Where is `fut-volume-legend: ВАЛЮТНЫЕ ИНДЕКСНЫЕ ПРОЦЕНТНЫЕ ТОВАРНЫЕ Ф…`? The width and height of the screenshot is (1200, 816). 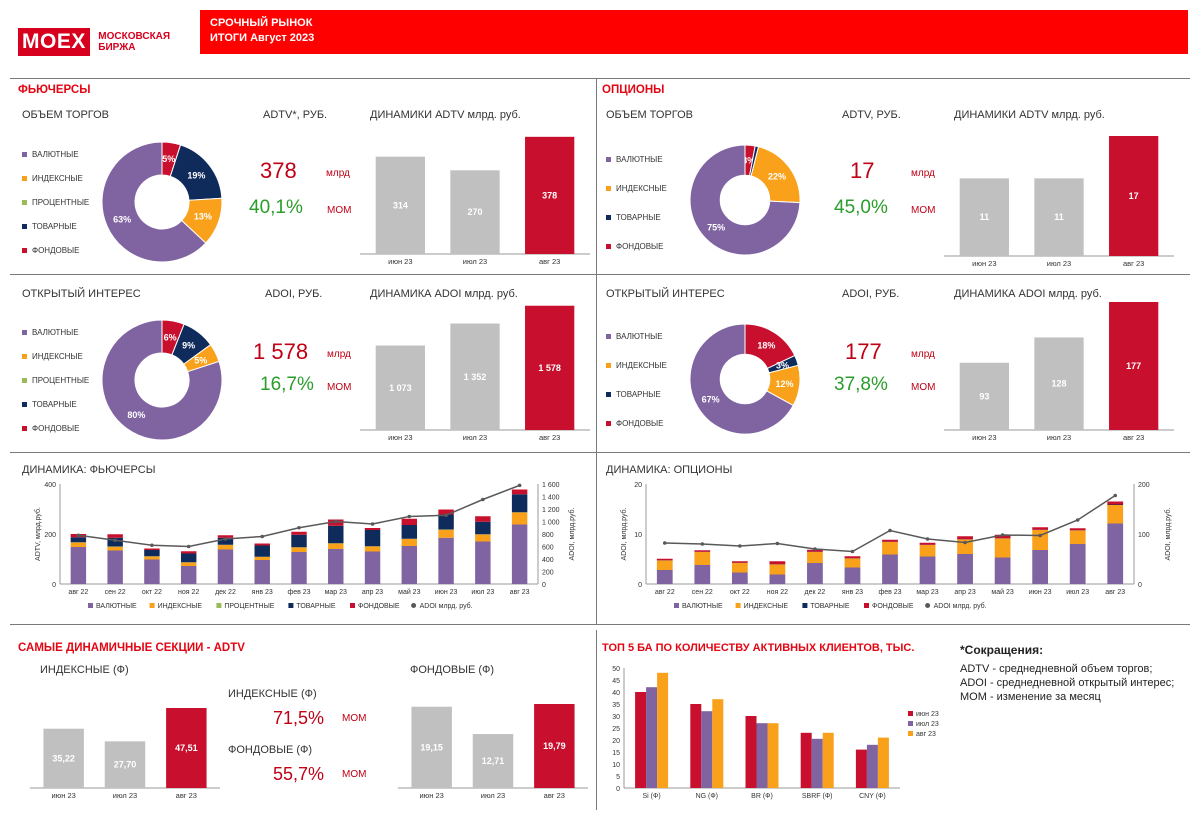 fut-volume-legend: ВАЛЮТНЫЕ ИНДЕКСНЫЕ ПРОЦЕНТНЫЕ ТОВАРНЫЕ Ф… is located at coordinates (55, 202).